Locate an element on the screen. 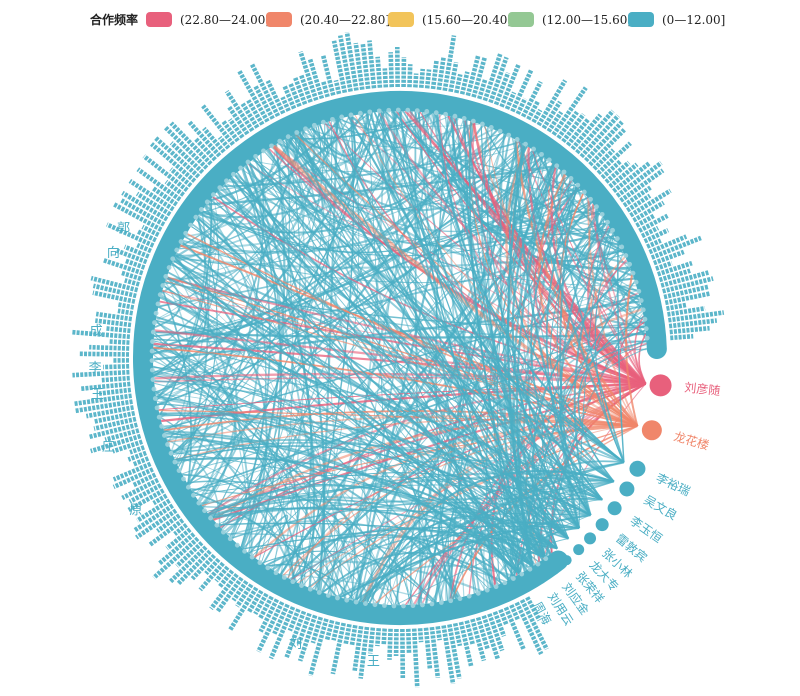 This screenshot has width=800, height=696. node-label: 庄 is located at coordinates (108, 447).